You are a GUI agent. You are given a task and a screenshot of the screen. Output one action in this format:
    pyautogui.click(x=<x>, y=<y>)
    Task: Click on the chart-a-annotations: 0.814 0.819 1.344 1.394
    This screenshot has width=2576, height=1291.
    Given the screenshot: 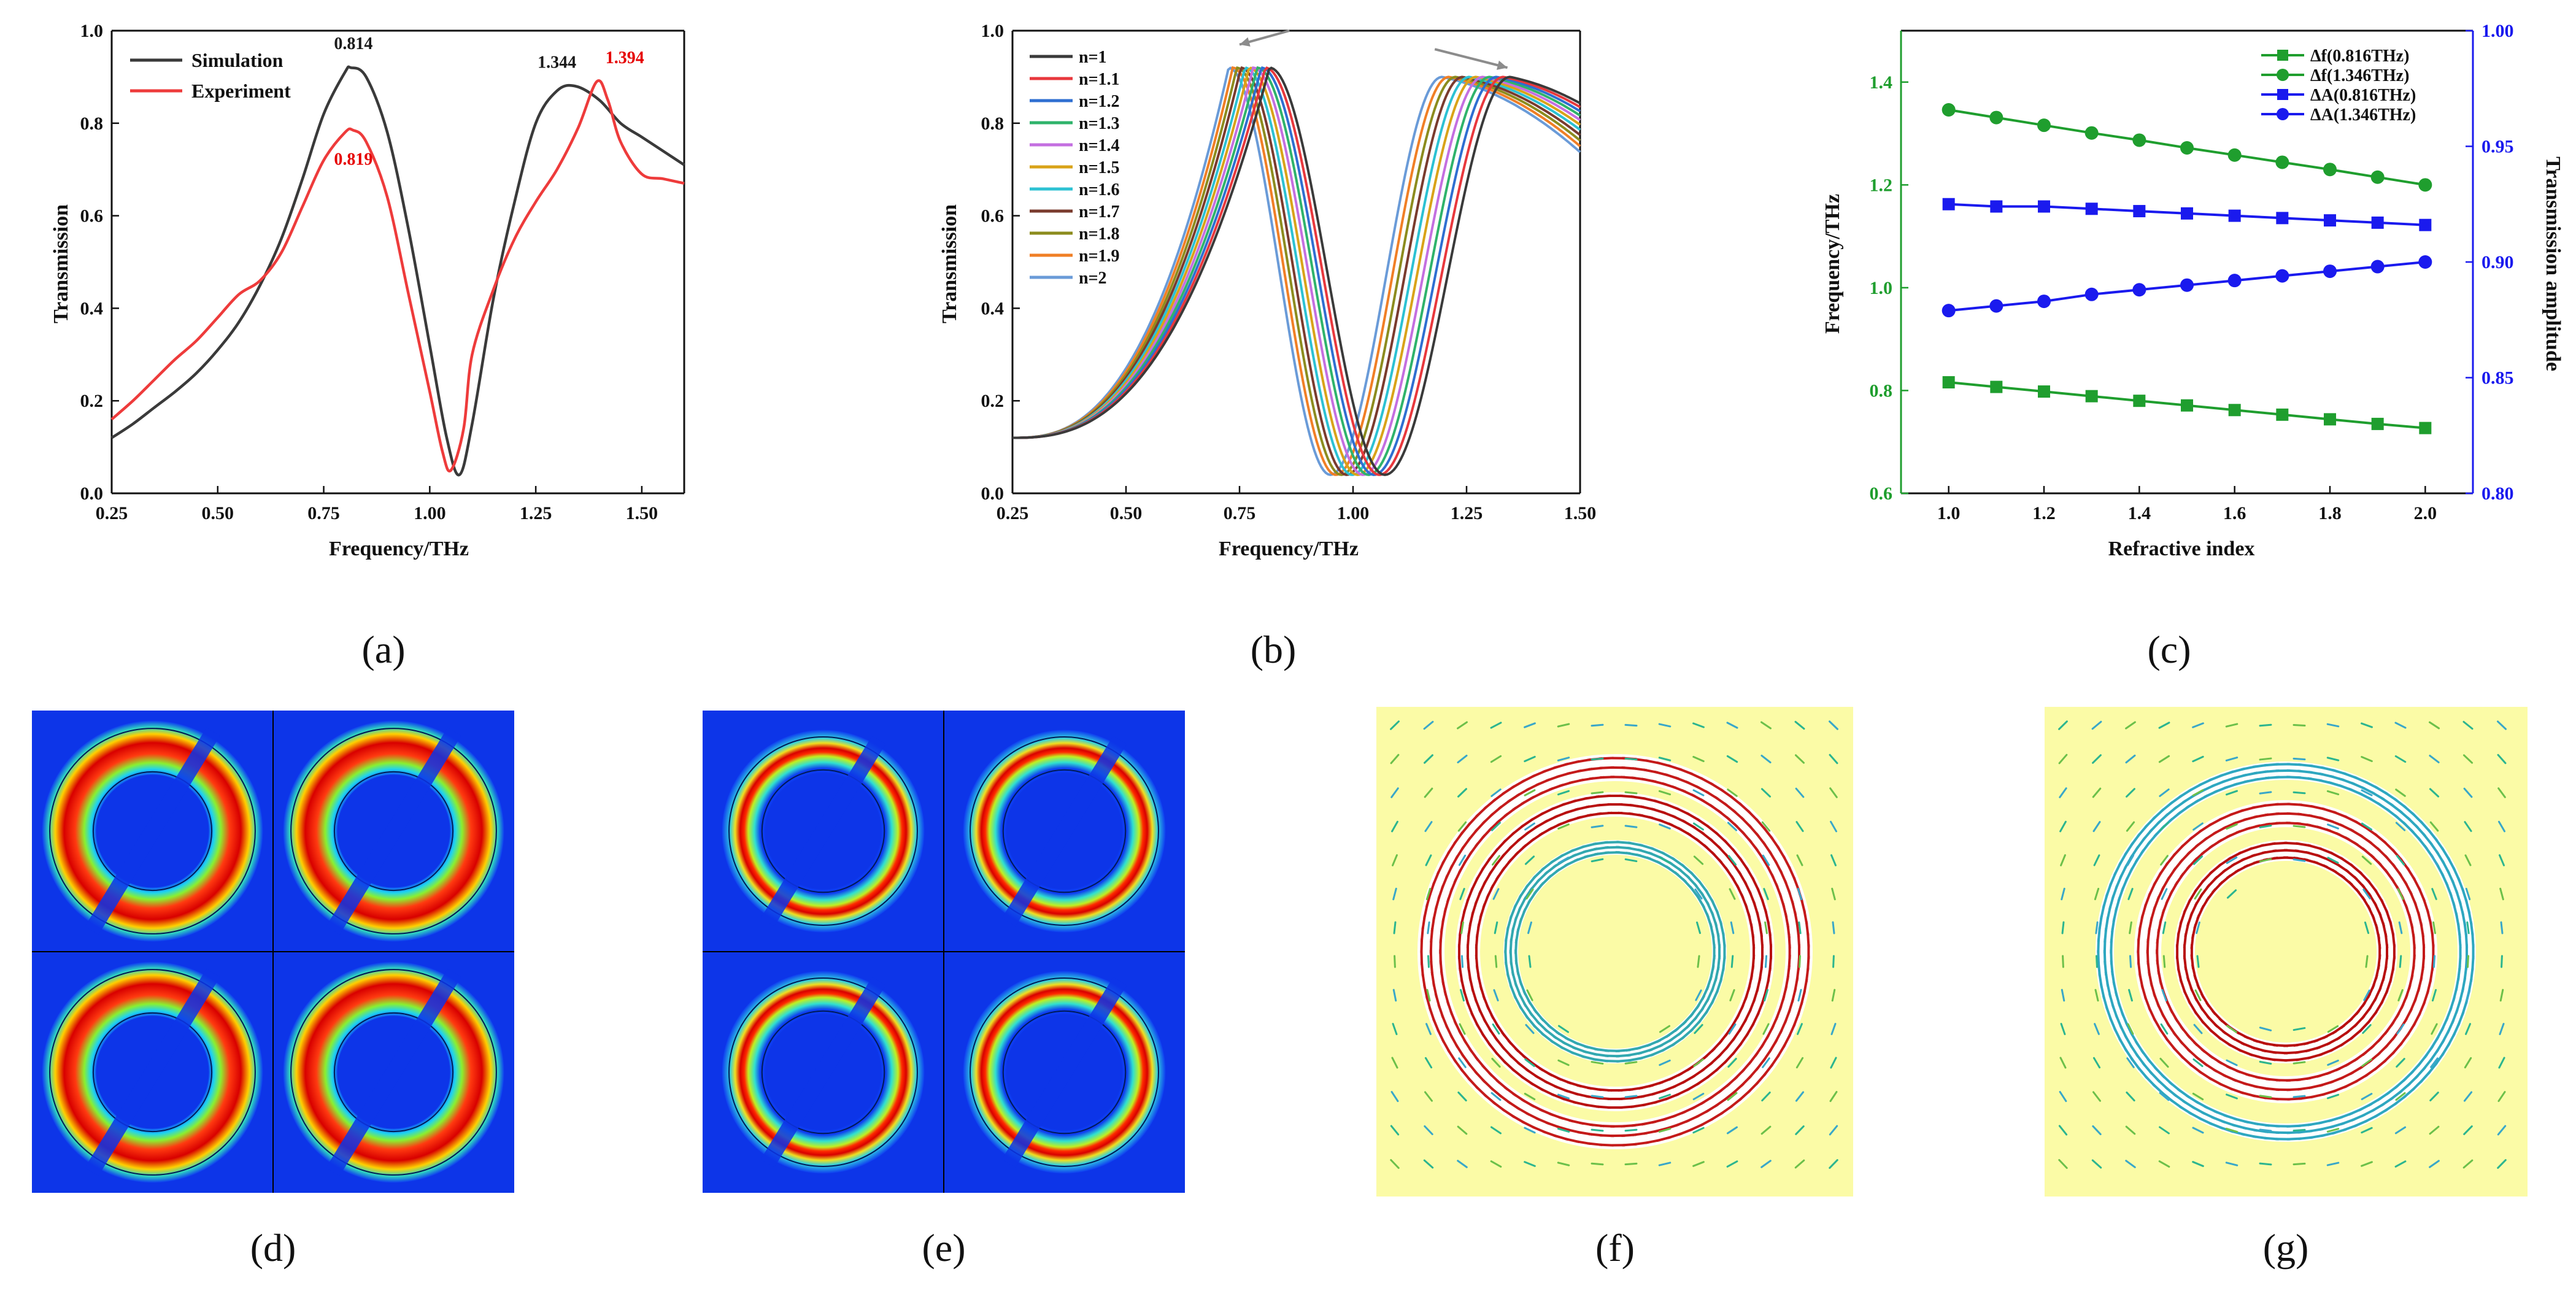 What is the action you would take?
    pyautogui.click(x=489, y=102)
    